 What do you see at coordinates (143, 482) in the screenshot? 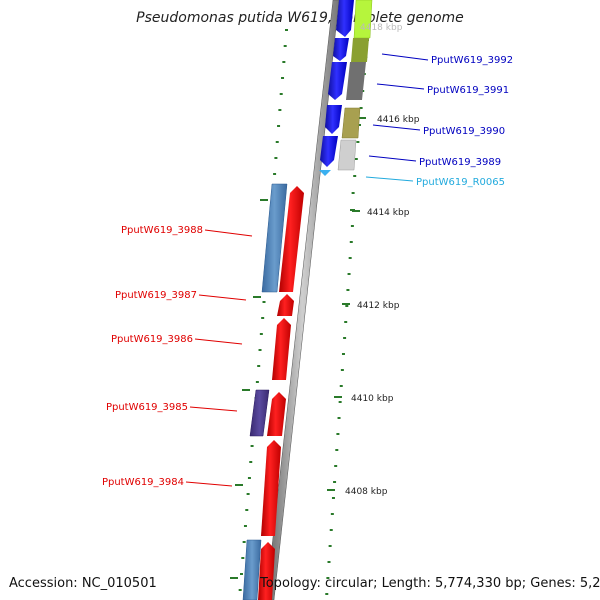
I see `gene-label-pputw619-3984: PputW619_3984` at bounding box center [143, 482].